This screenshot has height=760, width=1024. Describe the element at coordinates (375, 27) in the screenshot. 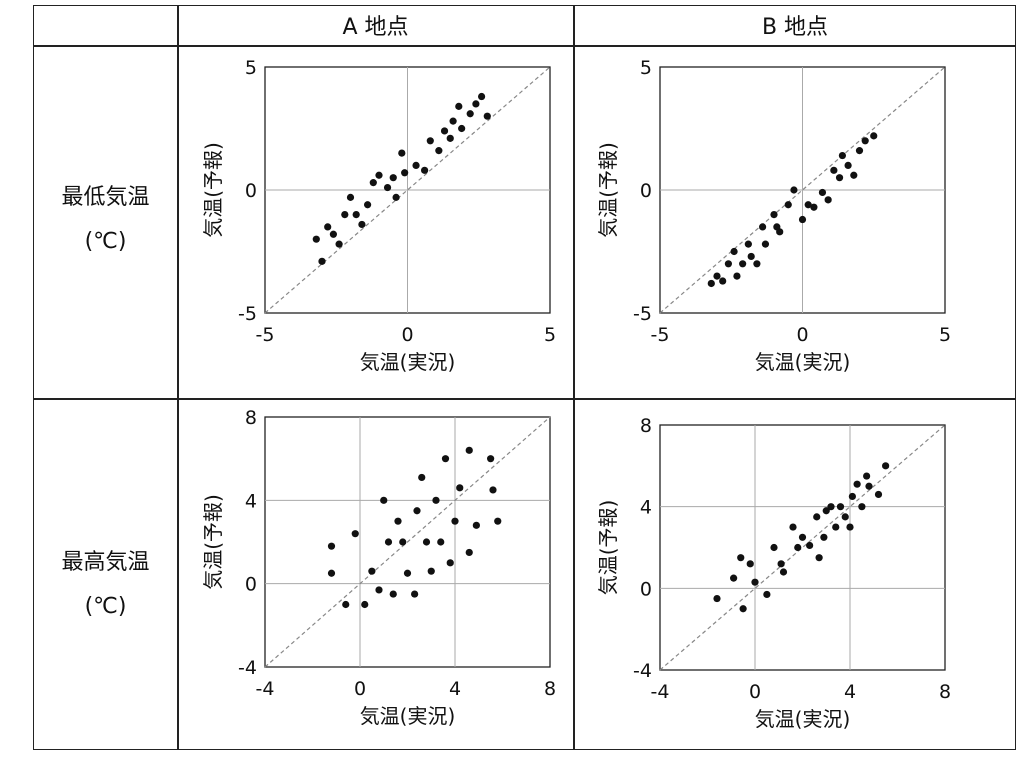

I see `column-header-a: A 地点` at that location.